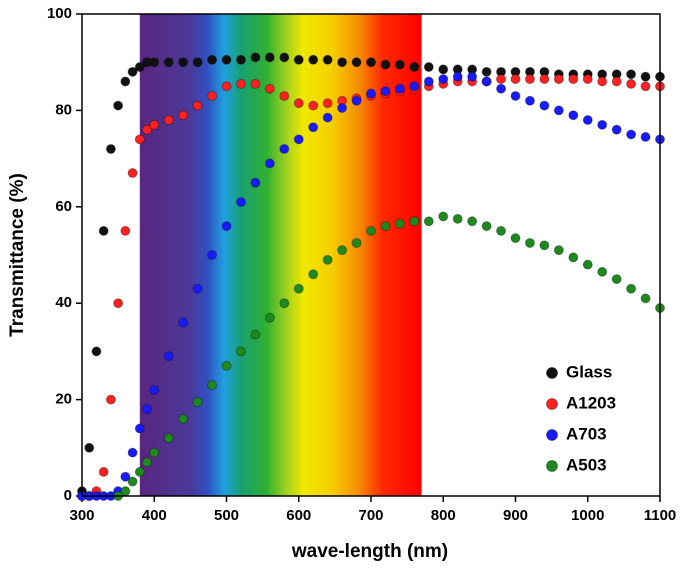 The width and height of the screenshot is (685, 572). I want to click on legend-marker, so click(552, 466).